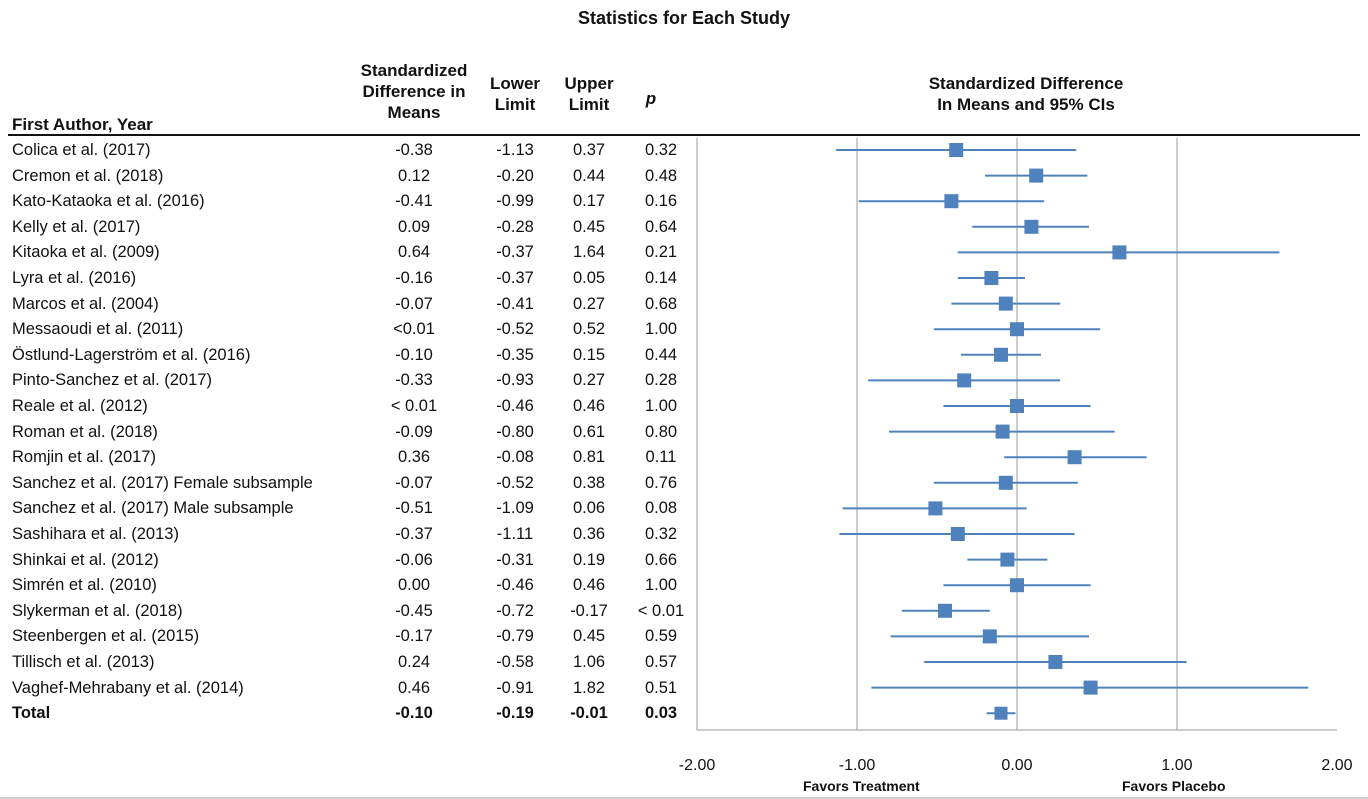  I want to click on table-row: Lyra et al. (2016) -0.16 -0.37 0.05 0.14, so click(345, 278).